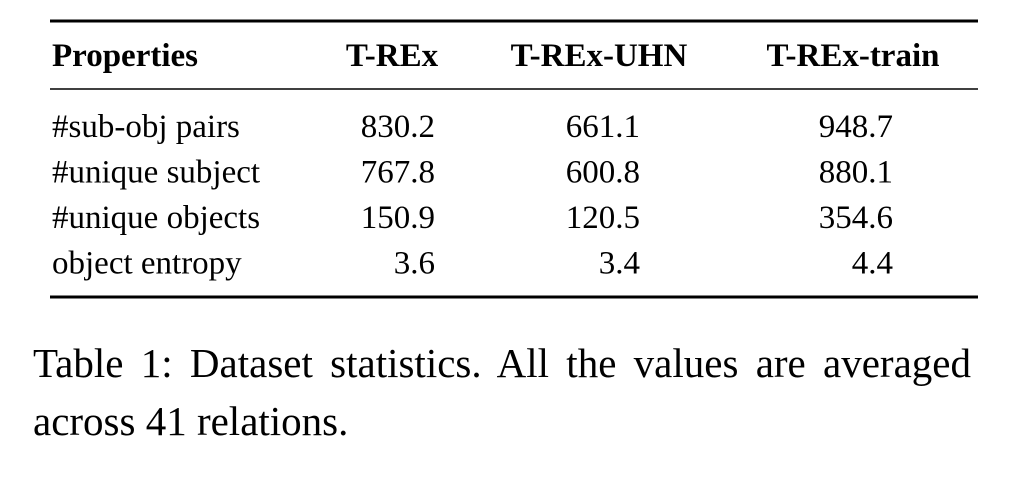 This screenshot has width=1036, height=488. Describe the element at coordinates (156, 173) in the screenshot. I see `row-label: #unique subject` at that location.